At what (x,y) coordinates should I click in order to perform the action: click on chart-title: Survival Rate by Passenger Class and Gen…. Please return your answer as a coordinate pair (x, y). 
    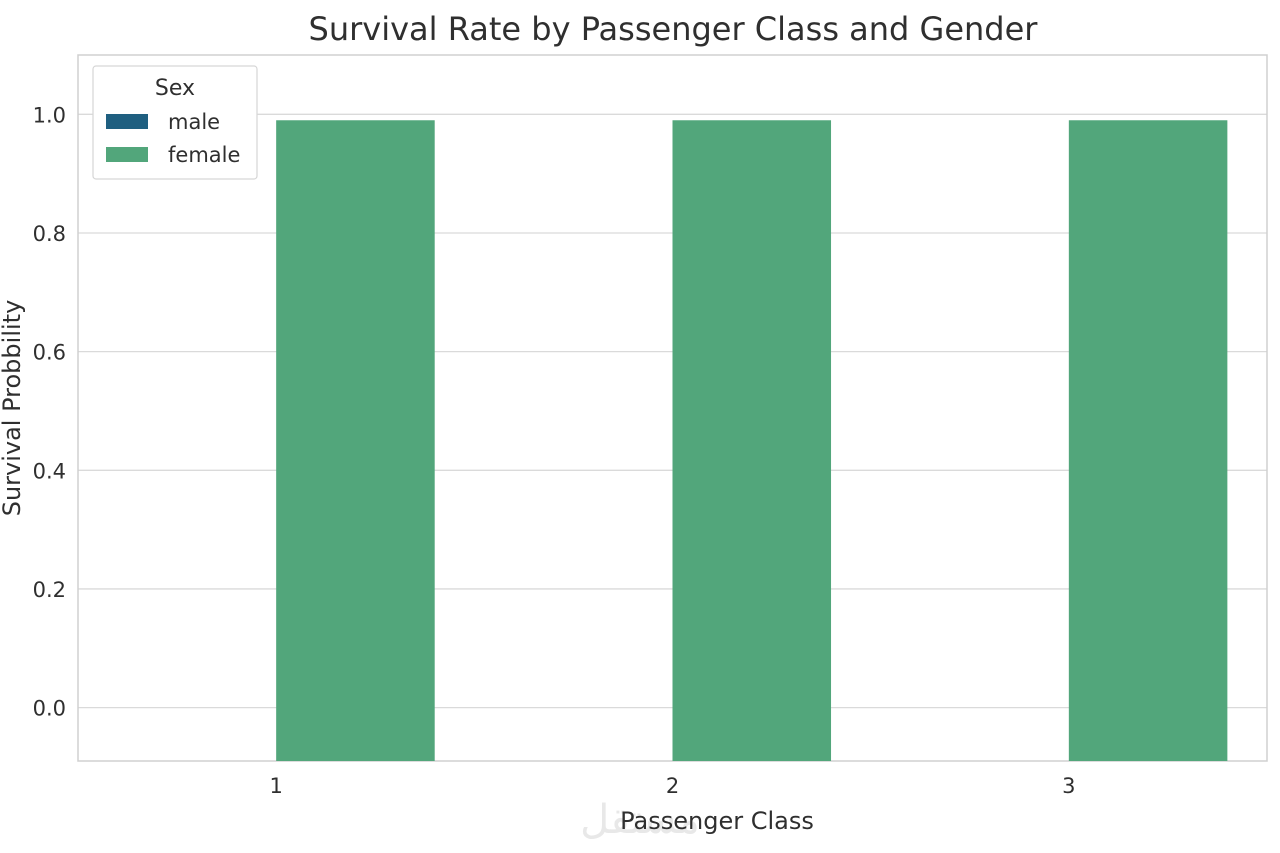
    Looking at the image, I should click on (674, 29).